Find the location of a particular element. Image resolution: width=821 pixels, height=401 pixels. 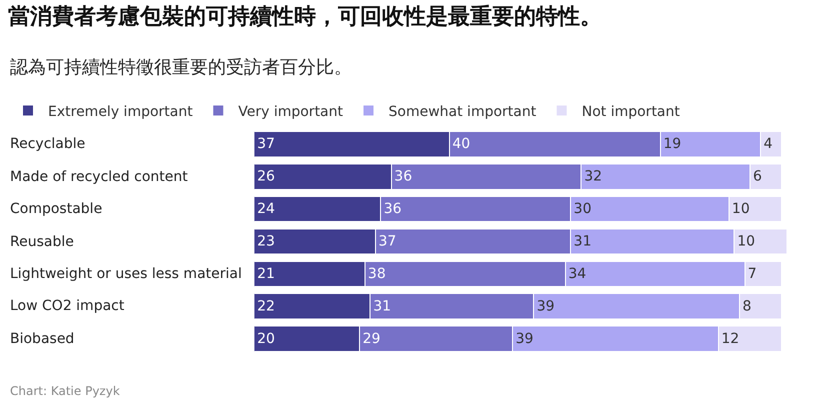

data-label: 12 is located at coordinates (730, 338).